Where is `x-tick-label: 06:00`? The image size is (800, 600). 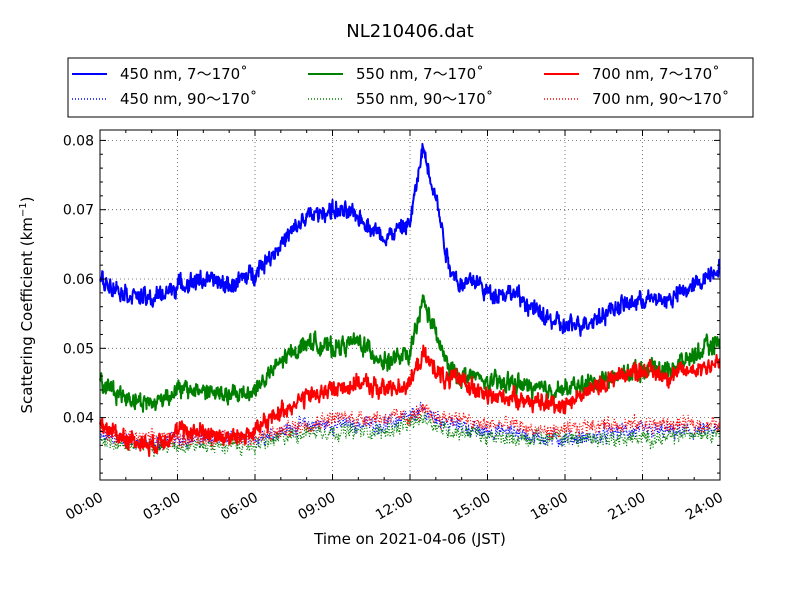 x-tick-label: 06:00 is located at coordinates (239, 507).